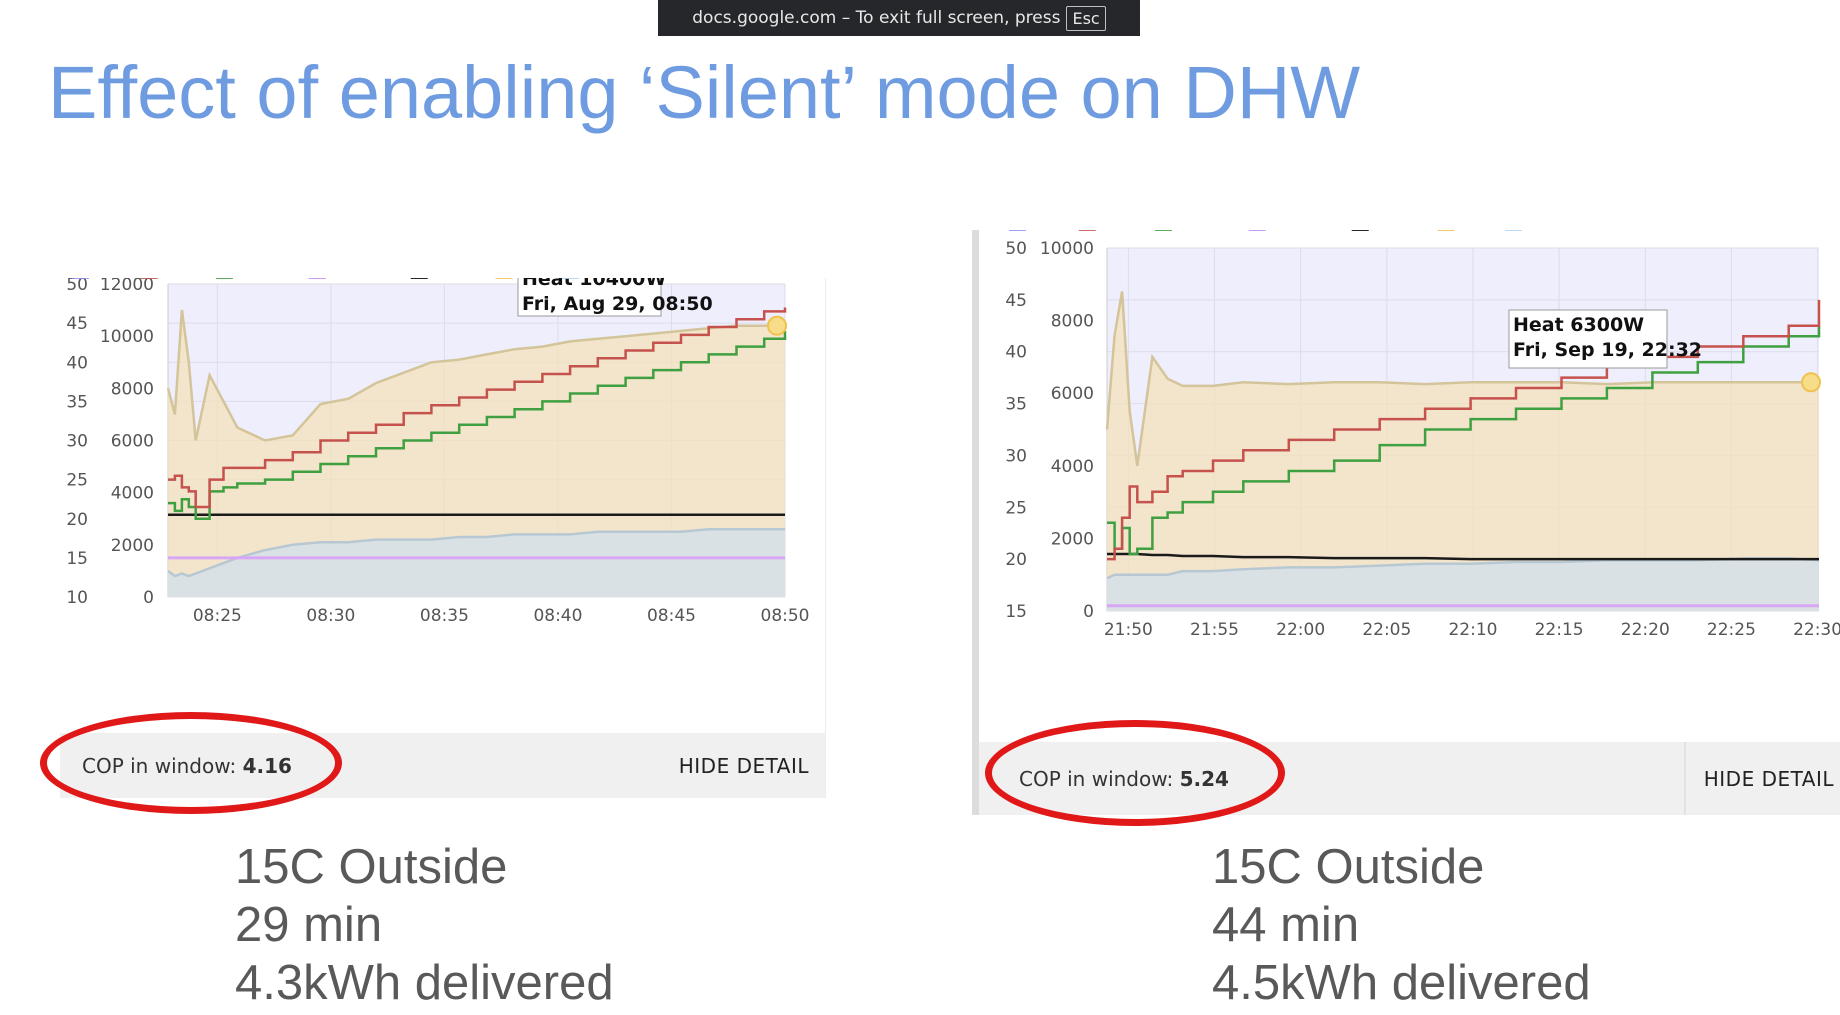  I want to click on power-tick-label: 12000, so click(127, 286).